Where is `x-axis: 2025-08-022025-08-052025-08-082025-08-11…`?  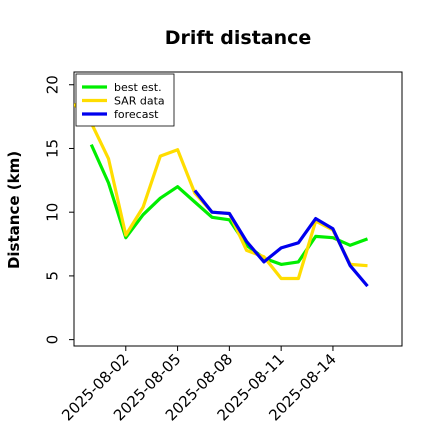 x-axis: 2025-08-022025-08-052025-08-082025-08-11… is located at coordinates (199, 385).